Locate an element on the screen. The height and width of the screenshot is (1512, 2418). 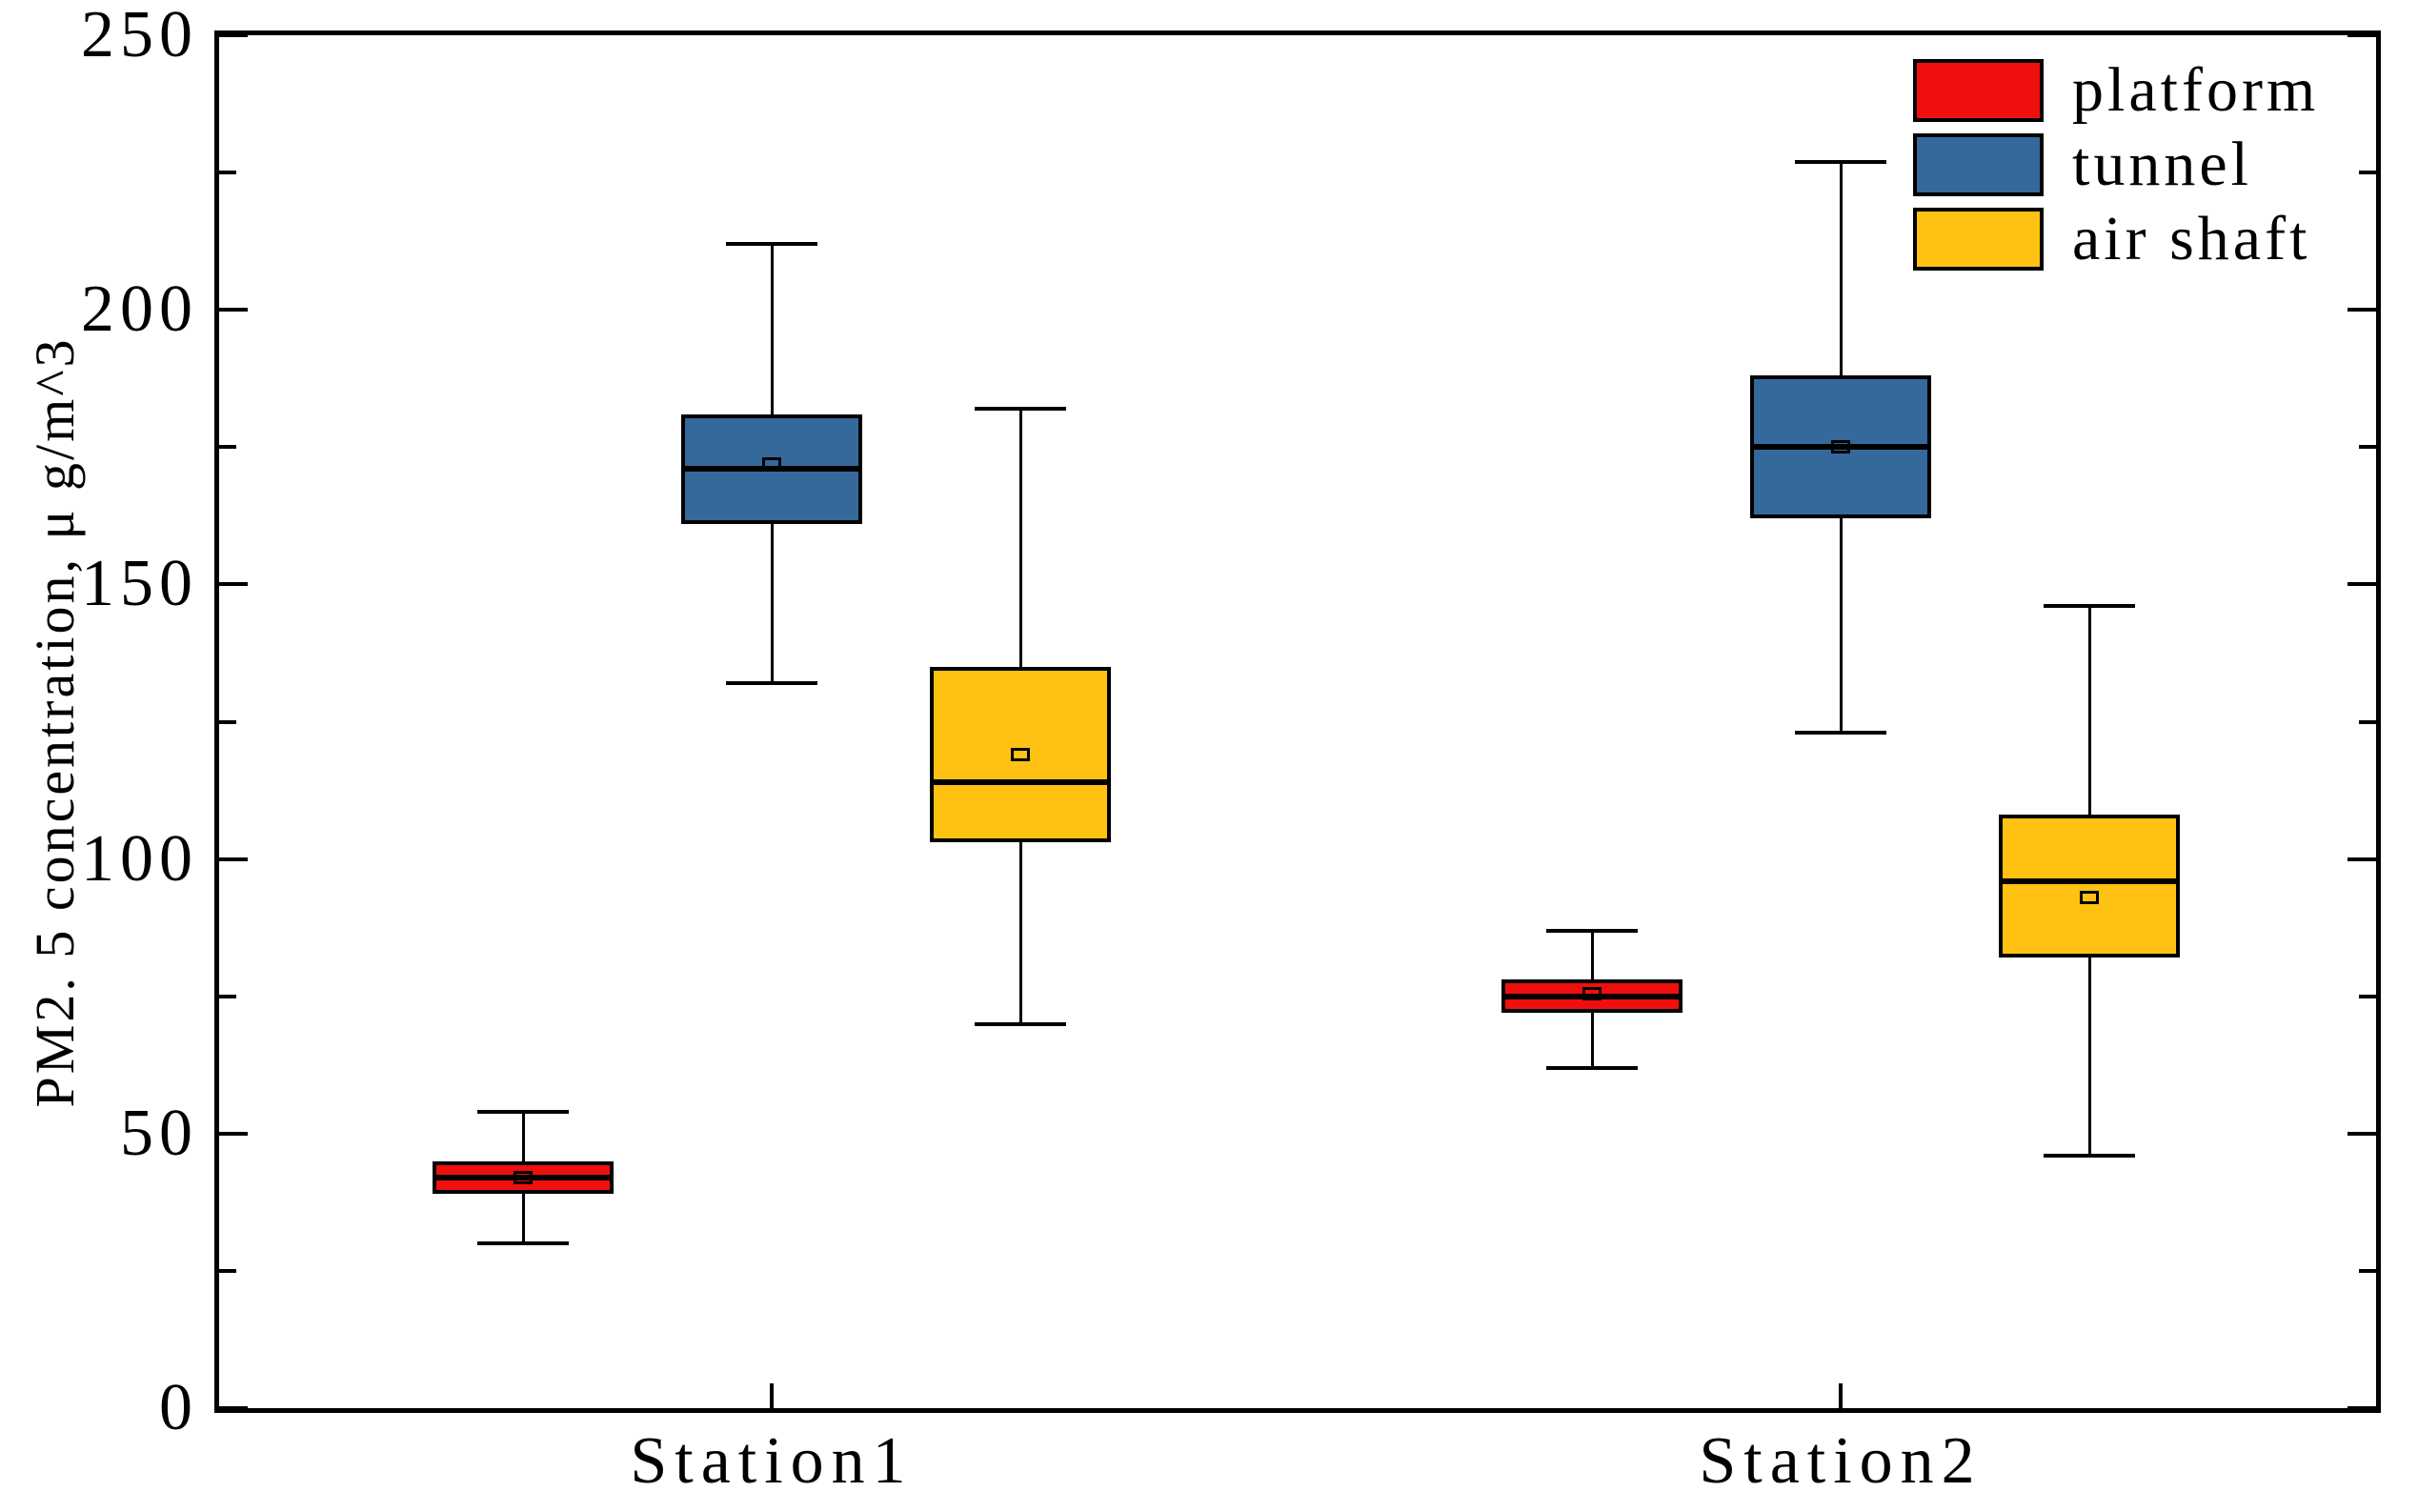
legend-swatch-tunnel is located at coordinates (1979, 164).